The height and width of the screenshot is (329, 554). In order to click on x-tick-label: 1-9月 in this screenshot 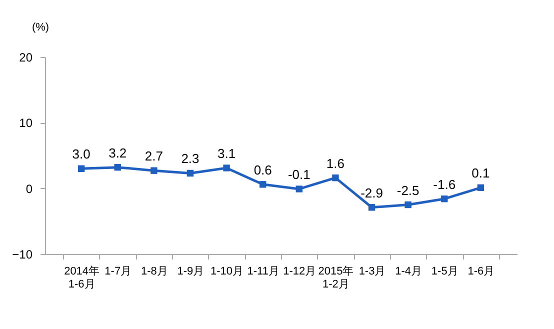, I will do `click(190, 272)`.